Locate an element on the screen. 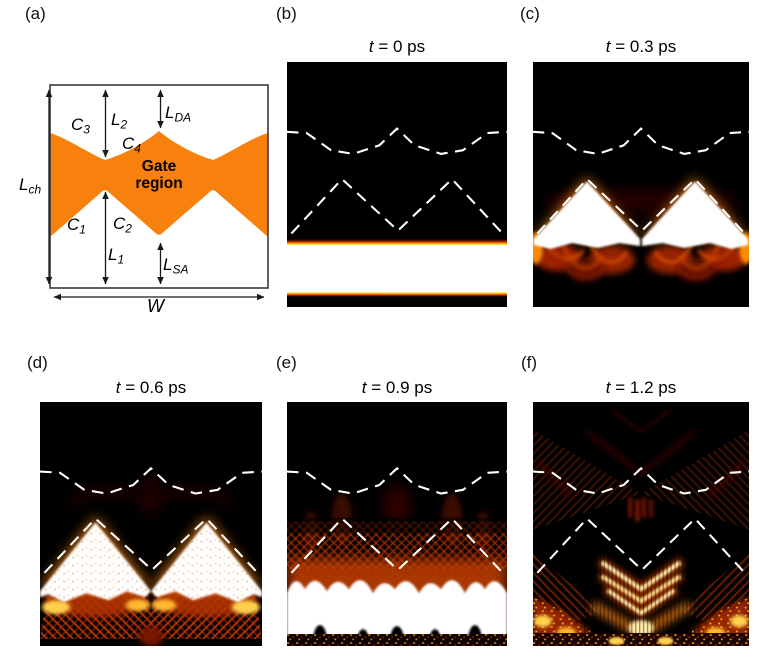  label-LDA: LDA is located at coordinates (178, 114).